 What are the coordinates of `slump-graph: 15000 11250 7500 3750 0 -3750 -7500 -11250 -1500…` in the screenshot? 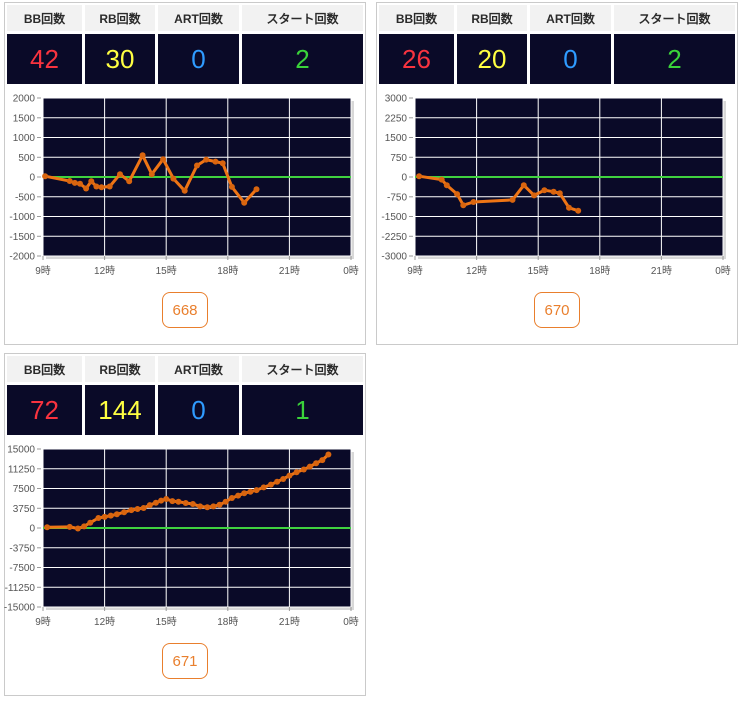 It's located at (181, 537).